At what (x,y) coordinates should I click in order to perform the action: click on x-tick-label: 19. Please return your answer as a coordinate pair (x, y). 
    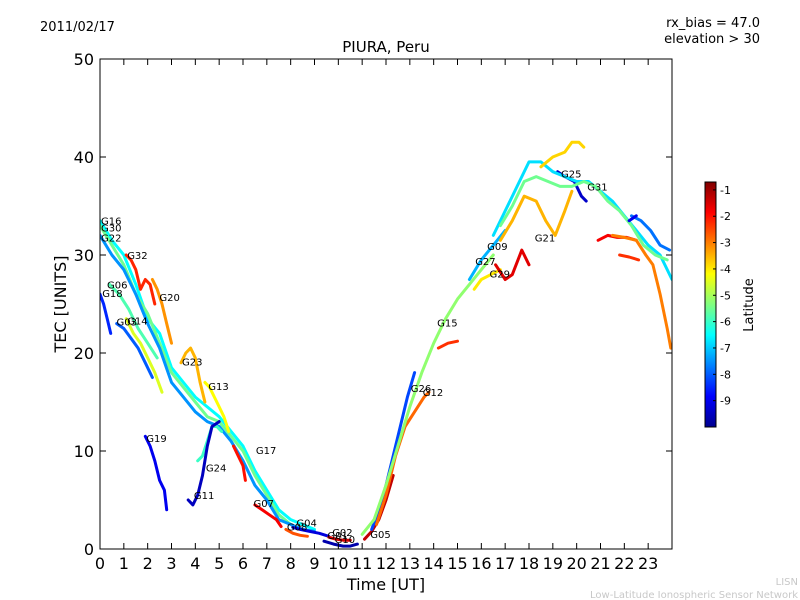
    Looking at the image, I should click on (553, 563).